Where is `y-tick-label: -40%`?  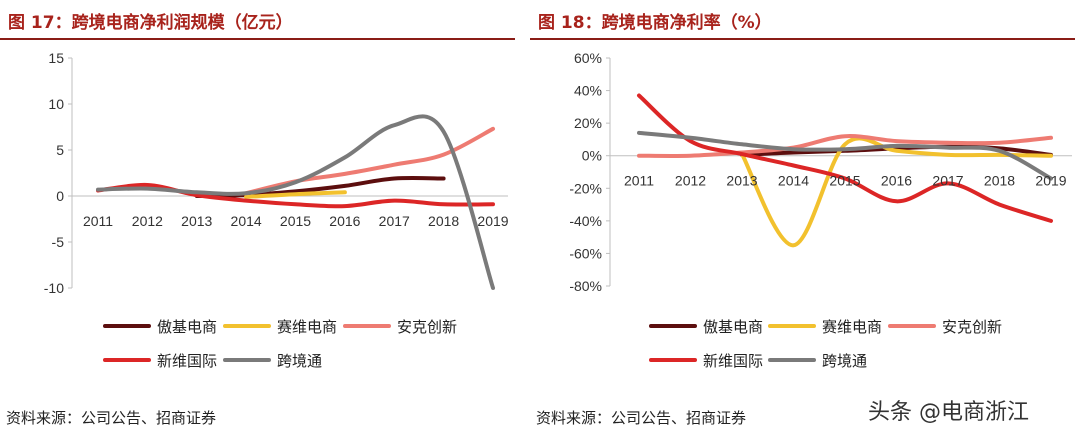
y-tick-label: -40% is located at coordinates (585, 221).